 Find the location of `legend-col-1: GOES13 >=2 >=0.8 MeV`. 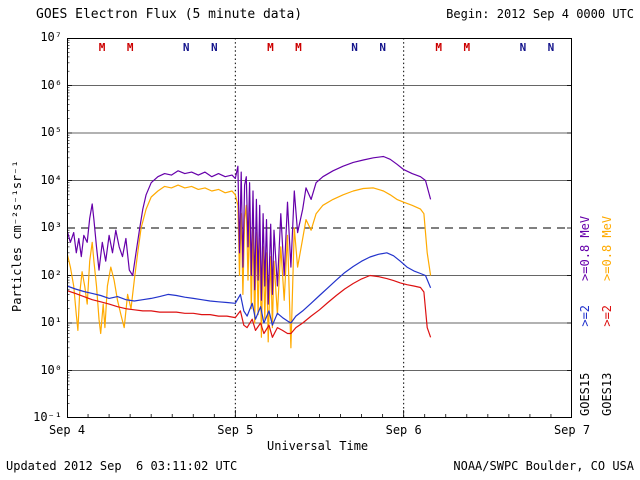

legend-col-1: GOES13 >=2 >=0.8 MeV is located at coordinates (607, 316).